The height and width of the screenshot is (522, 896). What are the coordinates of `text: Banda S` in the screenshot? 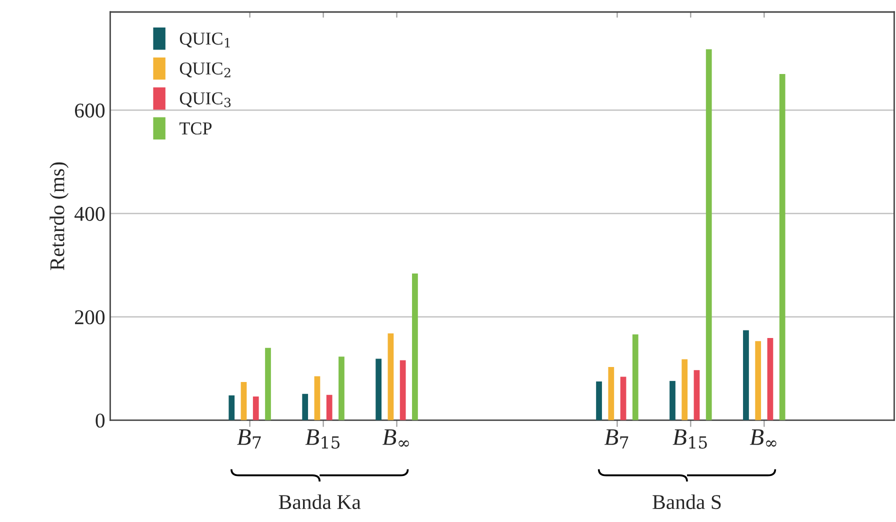 It's located at (686, 502).